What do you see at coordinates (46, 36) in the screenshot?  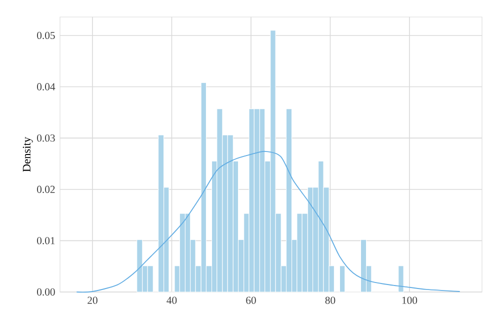 I see `y-tick-label: 0.05` at bounding box center [46, 36].